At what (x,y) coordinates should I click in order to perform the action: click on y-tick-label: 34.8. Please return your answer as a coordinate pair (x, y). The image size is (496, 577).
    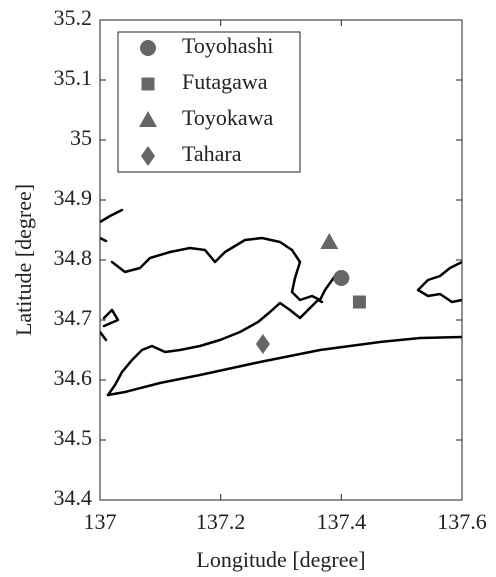
    Looking at the image, I should click on (73, 257).